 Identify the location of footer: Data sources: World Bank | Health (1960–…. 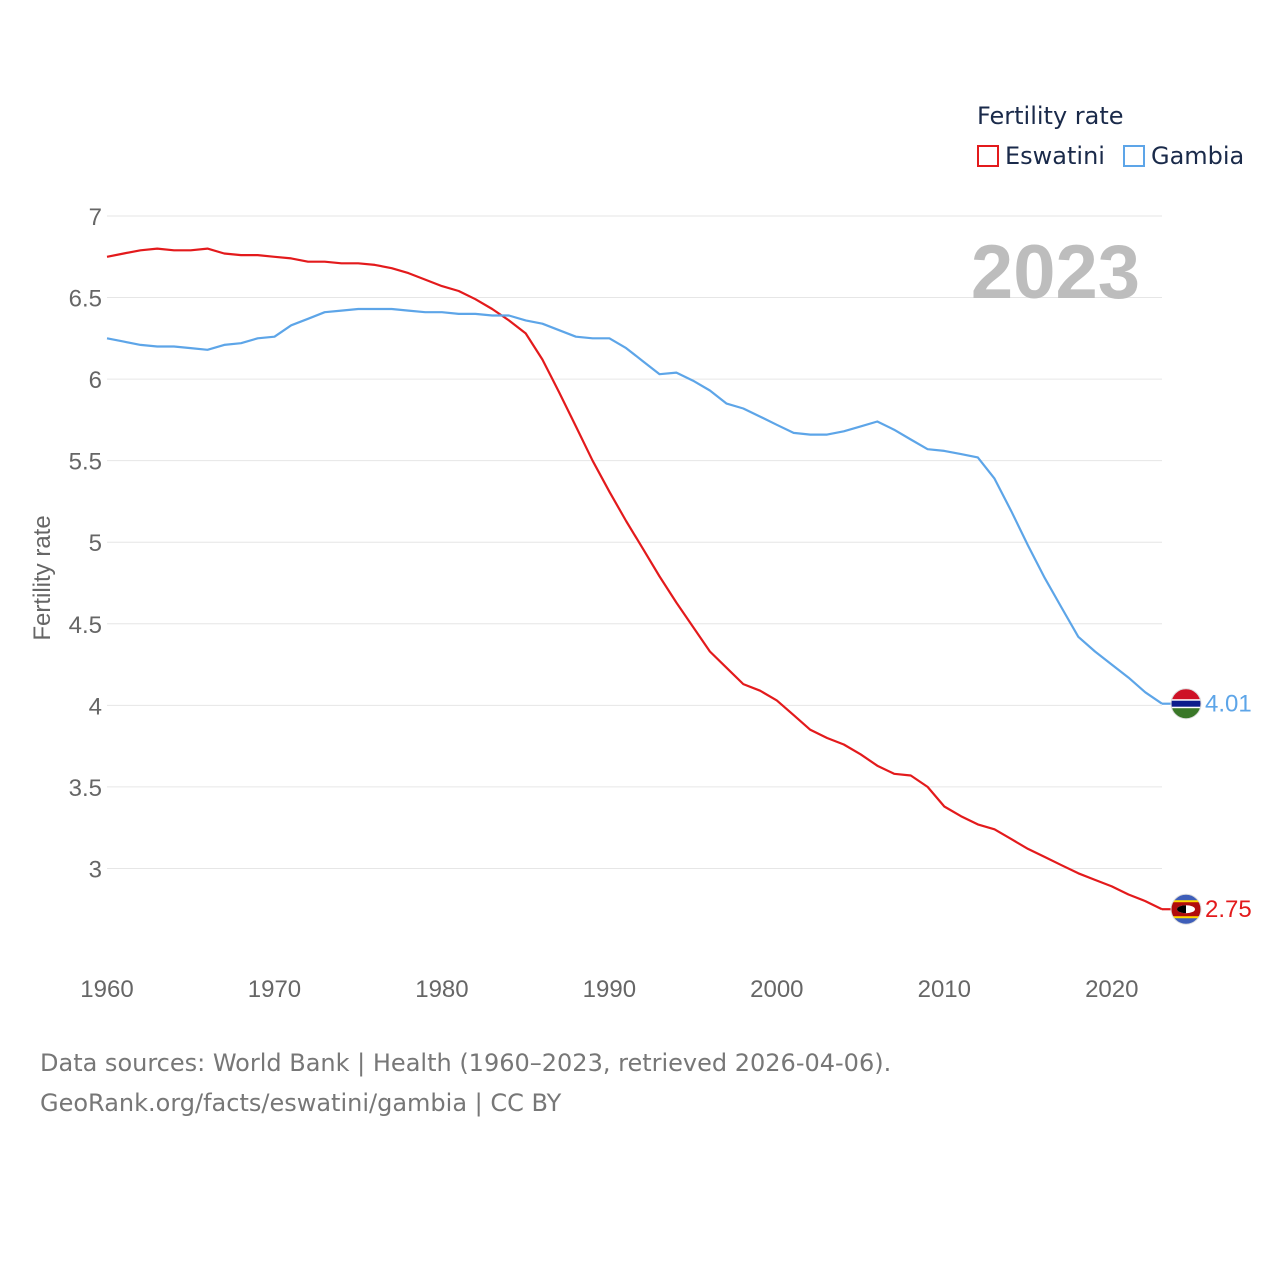
(465, 1083).